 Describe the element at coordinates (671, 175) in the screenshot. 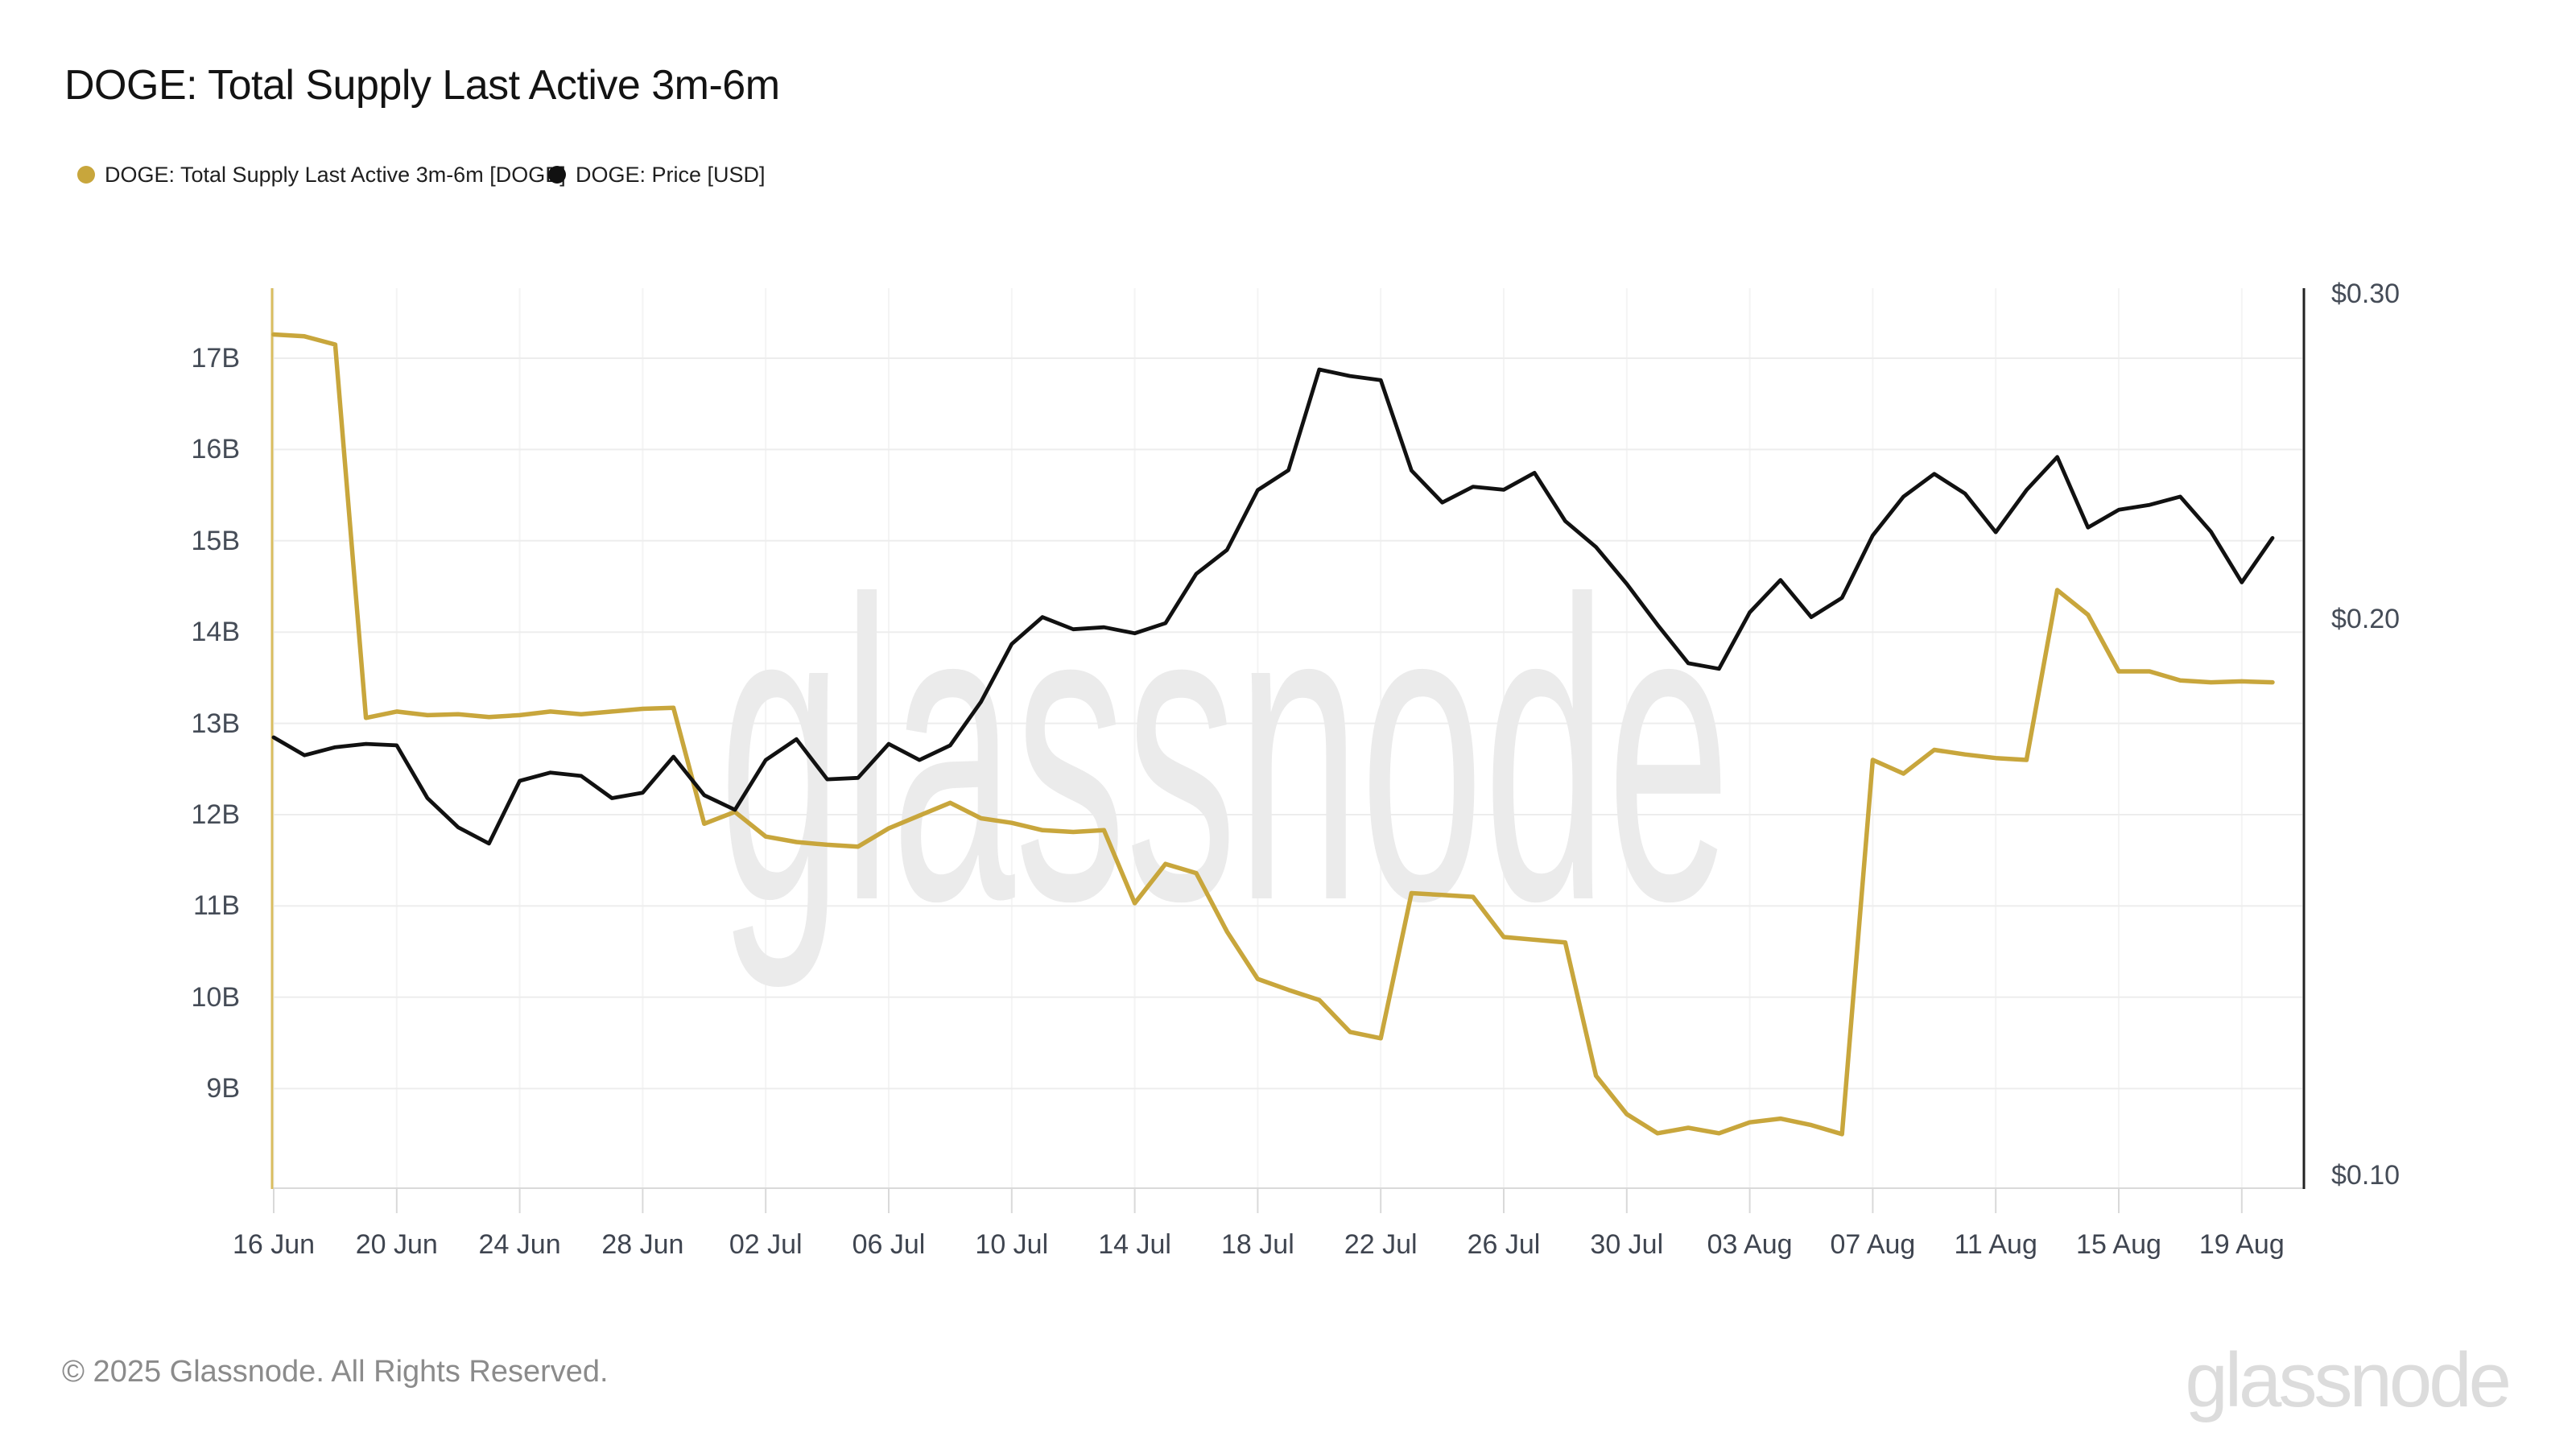

I see `legend-label-price: DOGE: Price [USD]` at that location.